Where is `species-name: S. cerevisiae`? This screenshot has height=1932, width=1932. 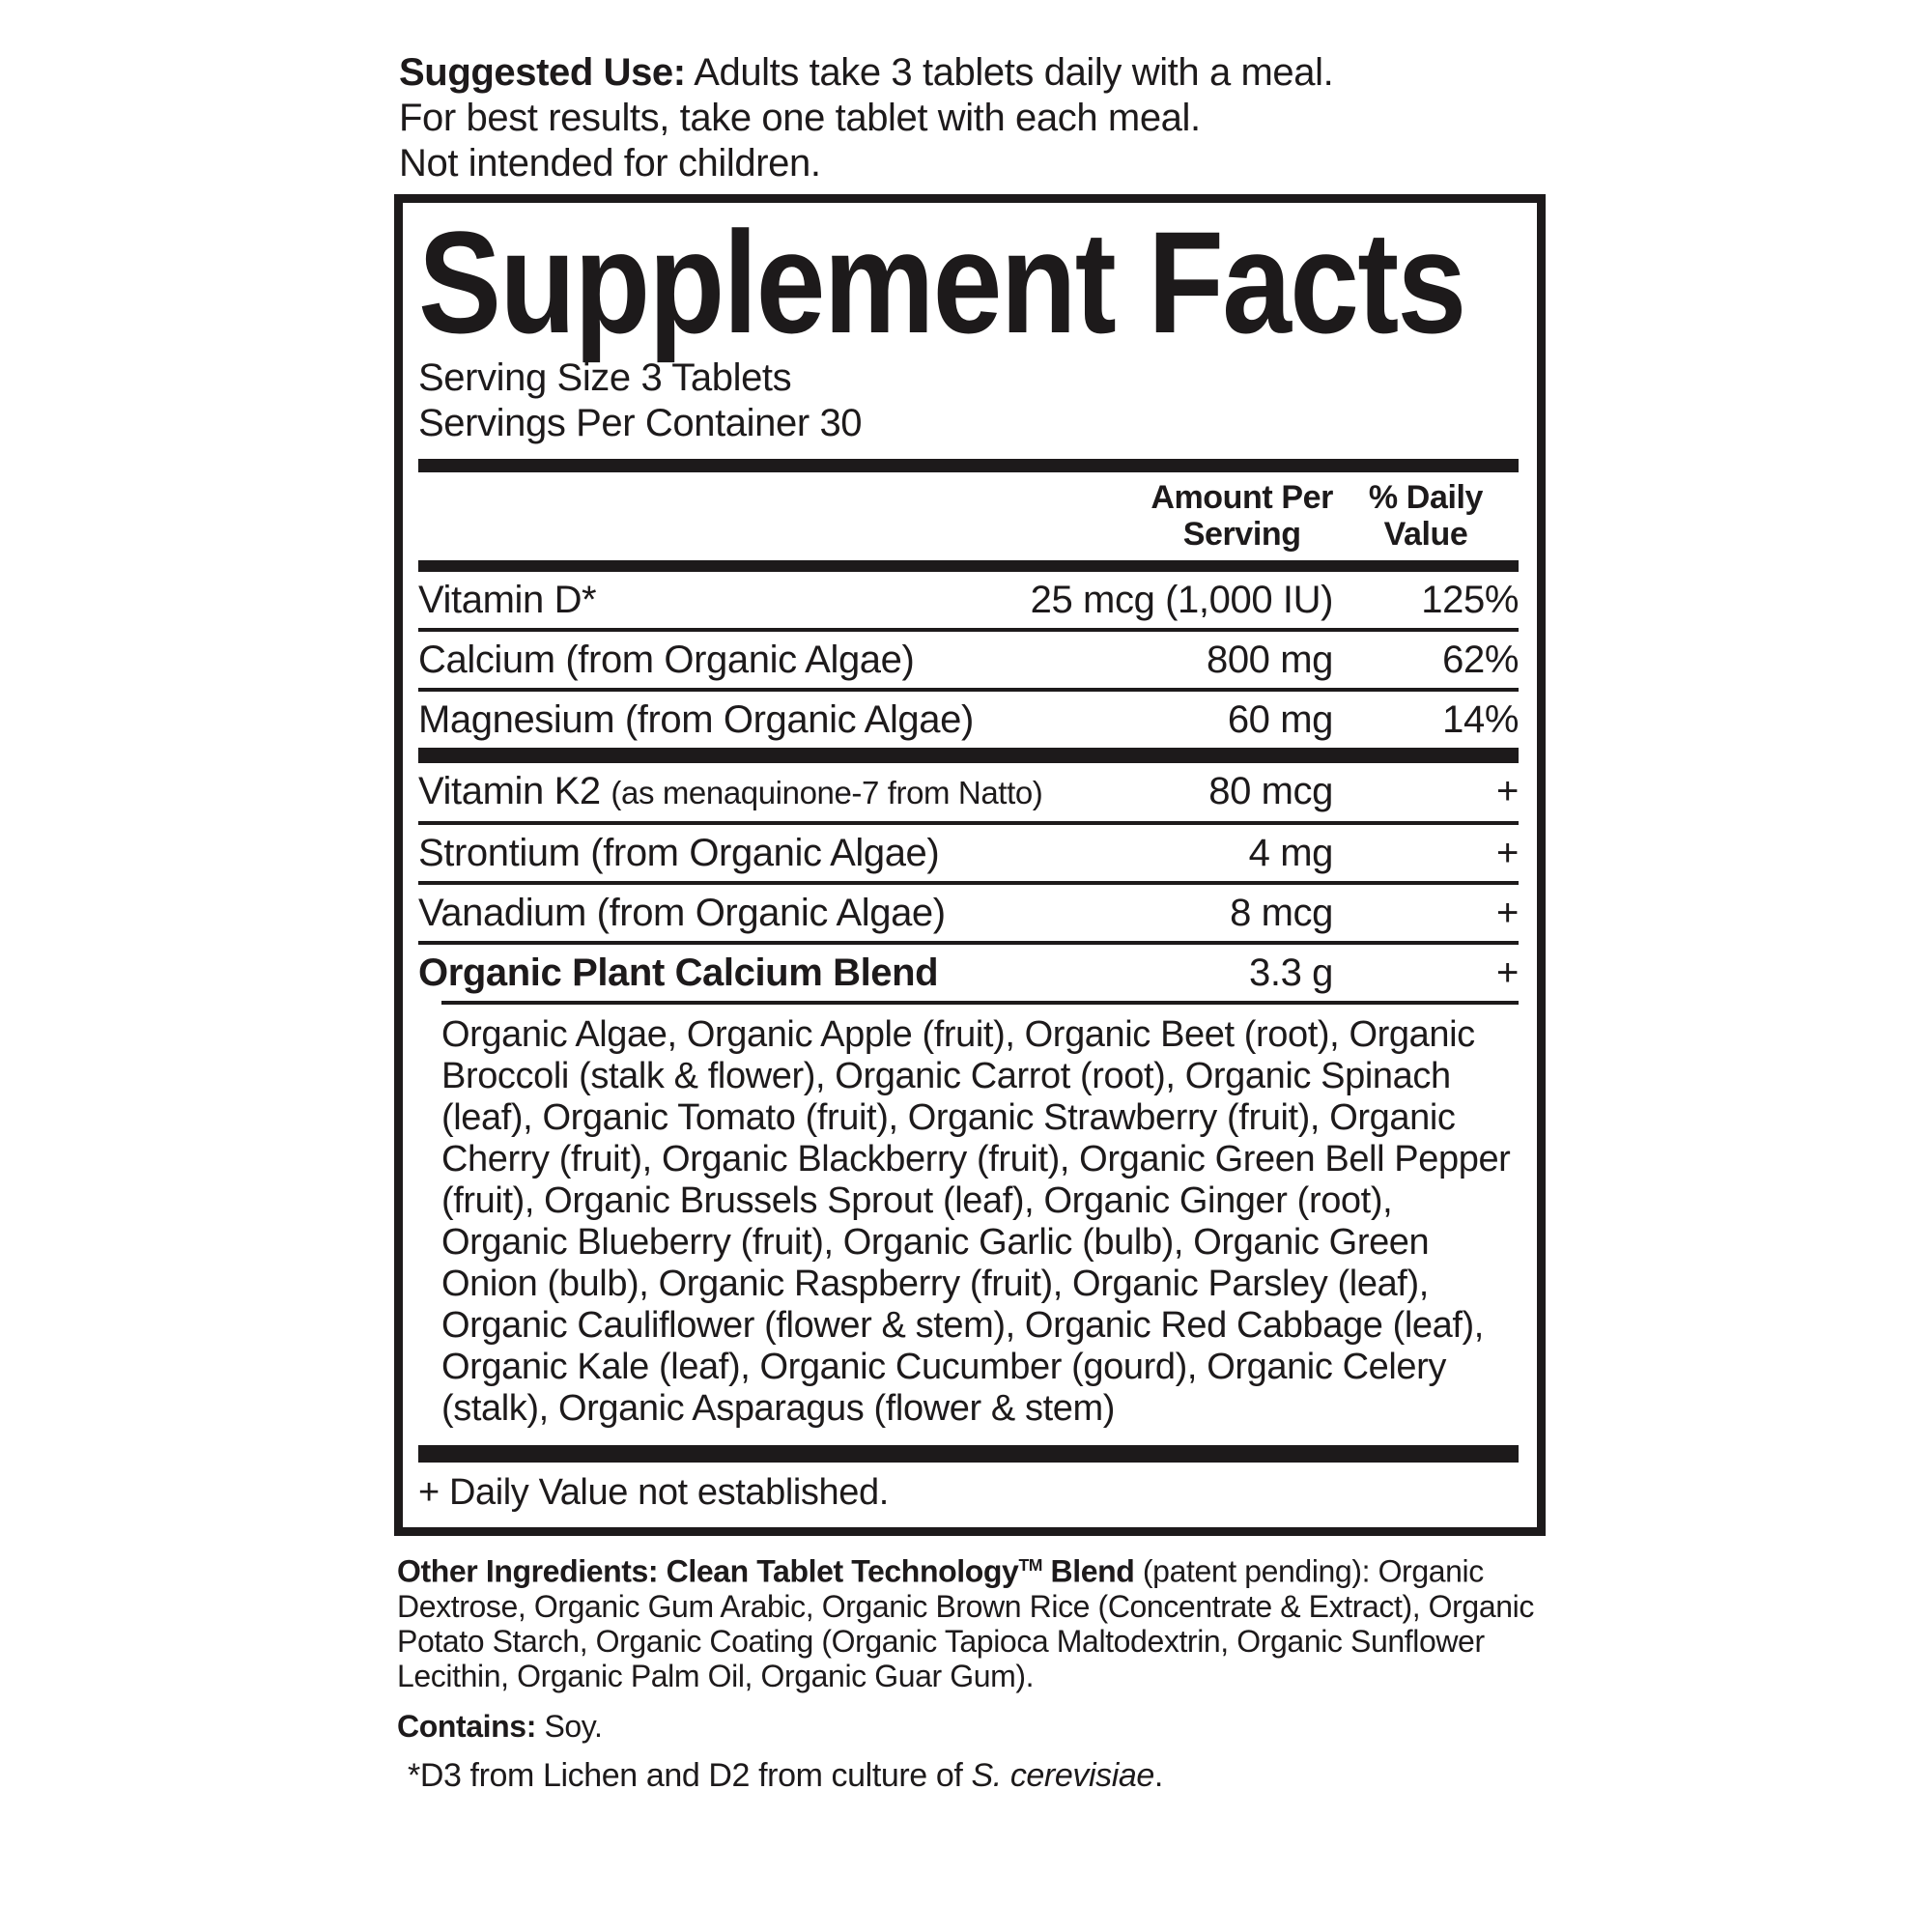 species-name: S. cerevisiae is located at coordinates (1062, 1775).